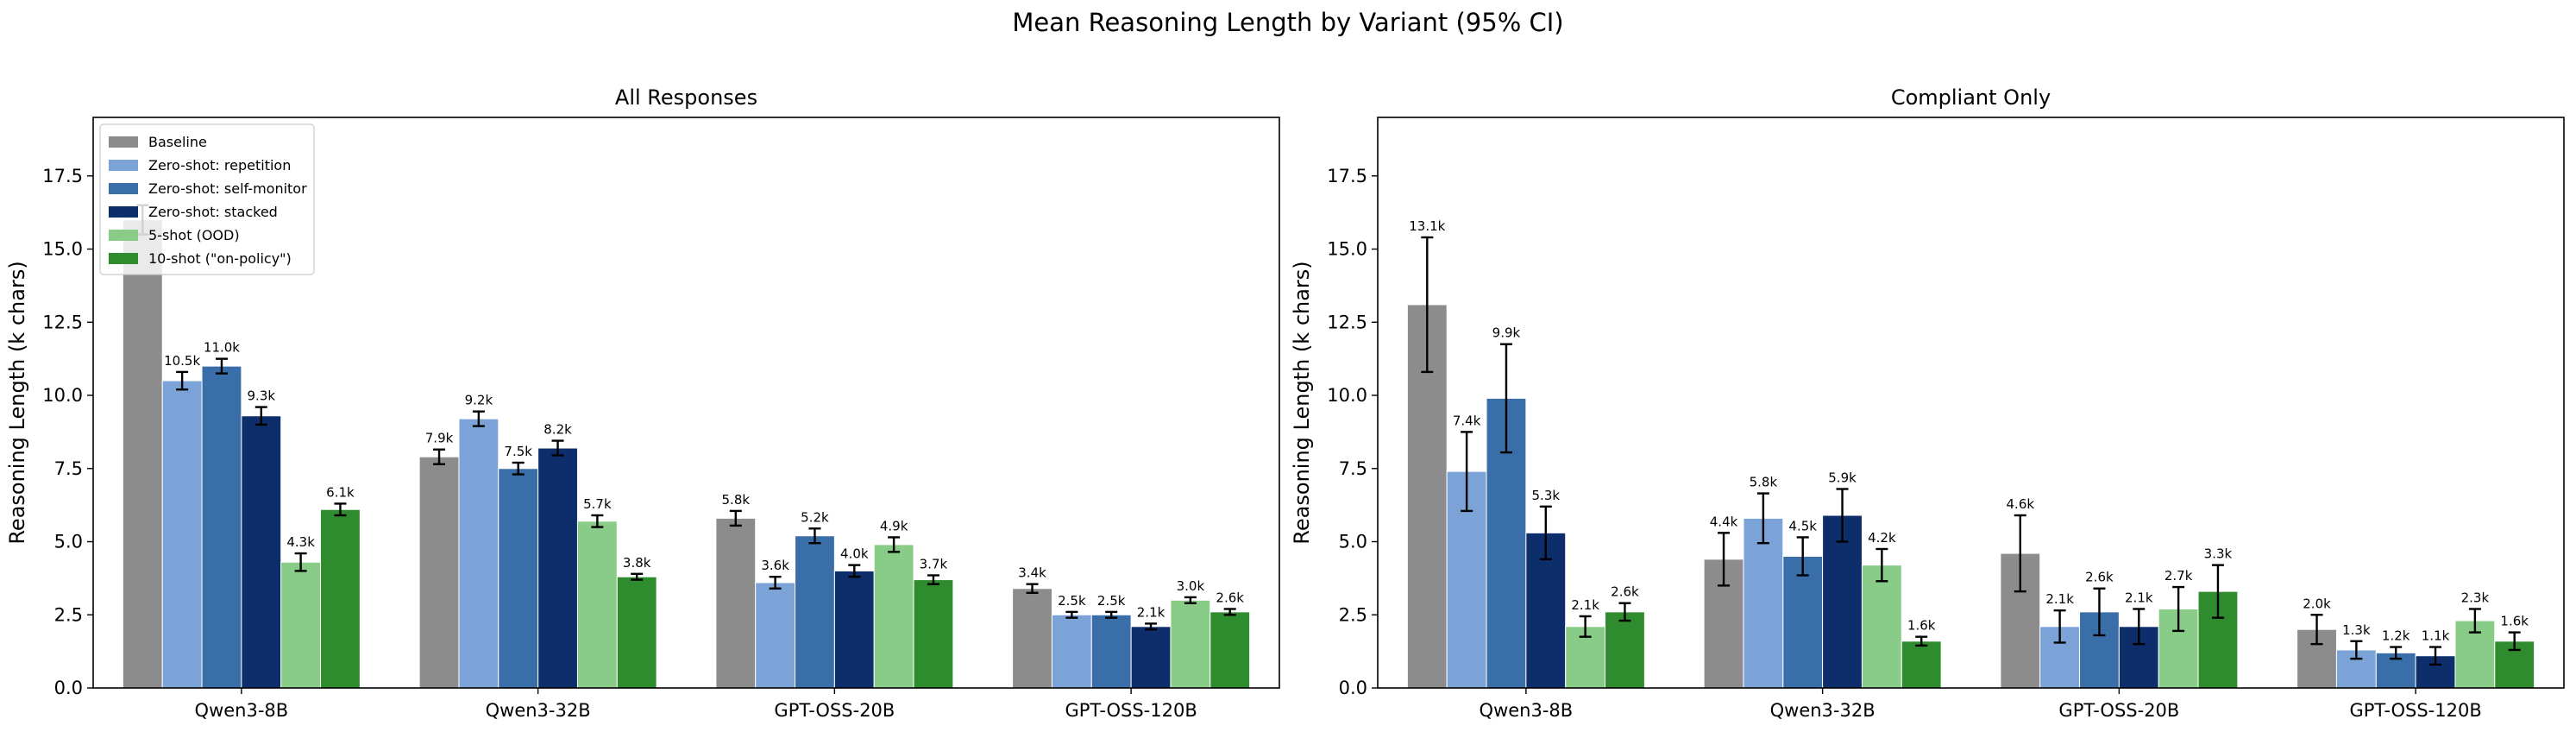  Describe the element at coordinates (518, 451) in the screenshot. I see `bar-value-label: 7.5k` at that location.